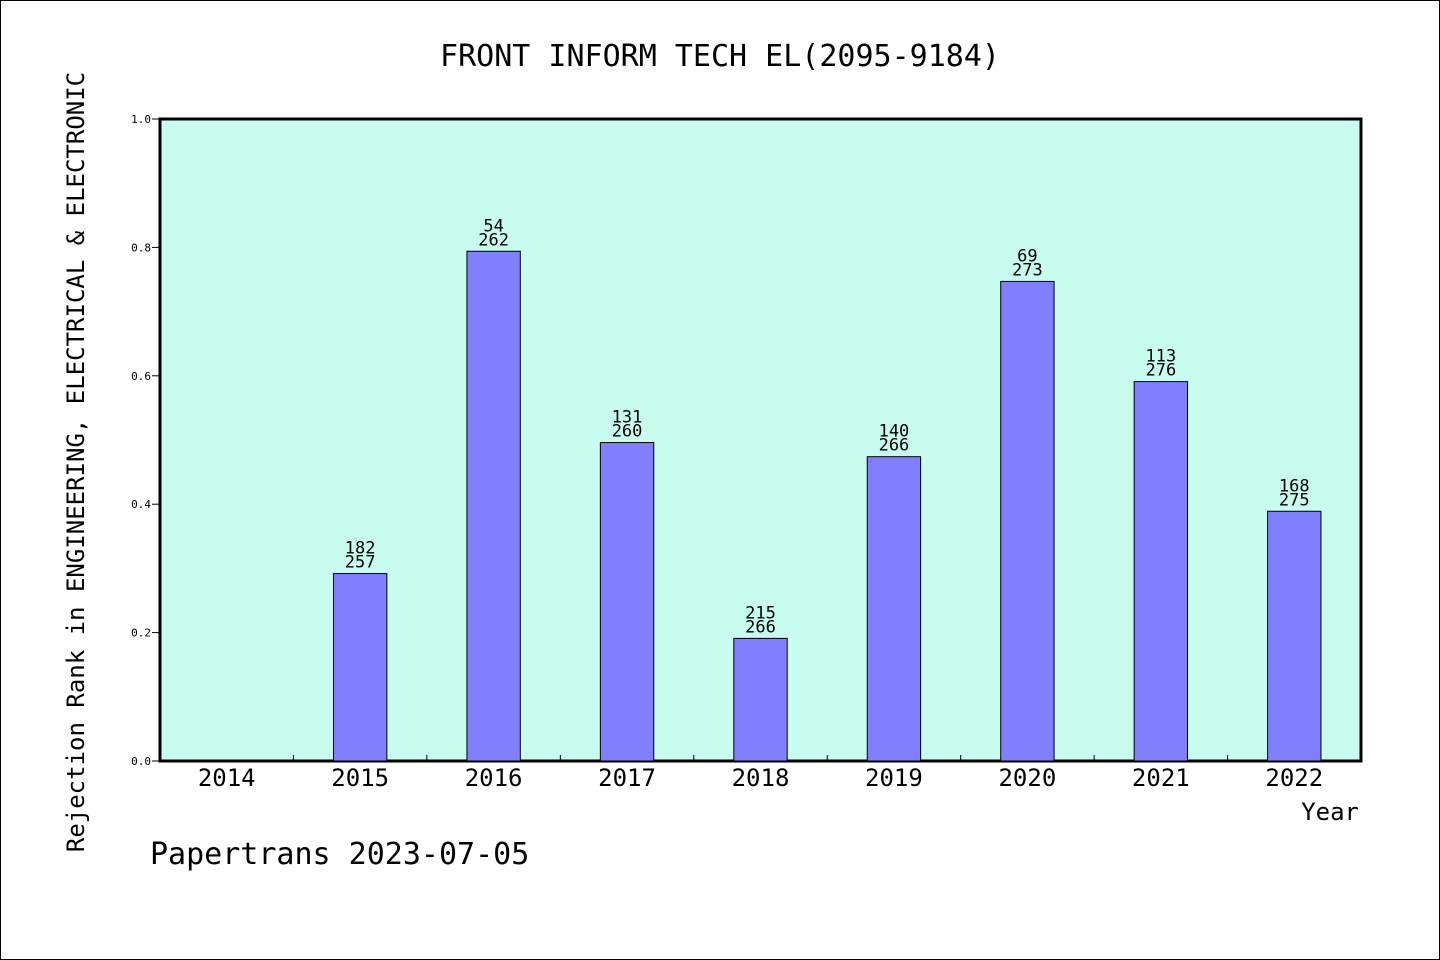  What do you see at coordinates (145, 440) in the screenshot?
I see `y-axis: 0.0 0.2 0.4 0.6 0.8 1.0` at bounding box center [145, 440].